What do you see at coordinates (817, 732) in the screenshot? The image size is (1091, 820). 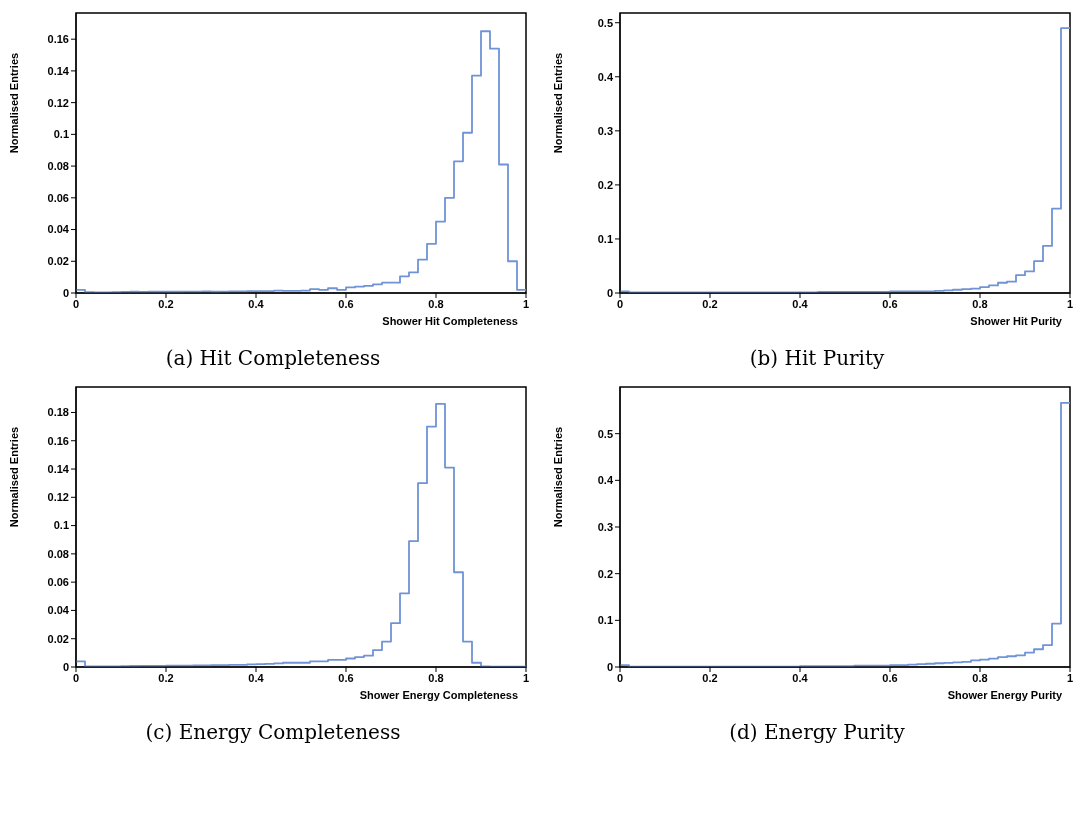 I see `text: (d) Energy Purity` at bounding box center [817, 732].